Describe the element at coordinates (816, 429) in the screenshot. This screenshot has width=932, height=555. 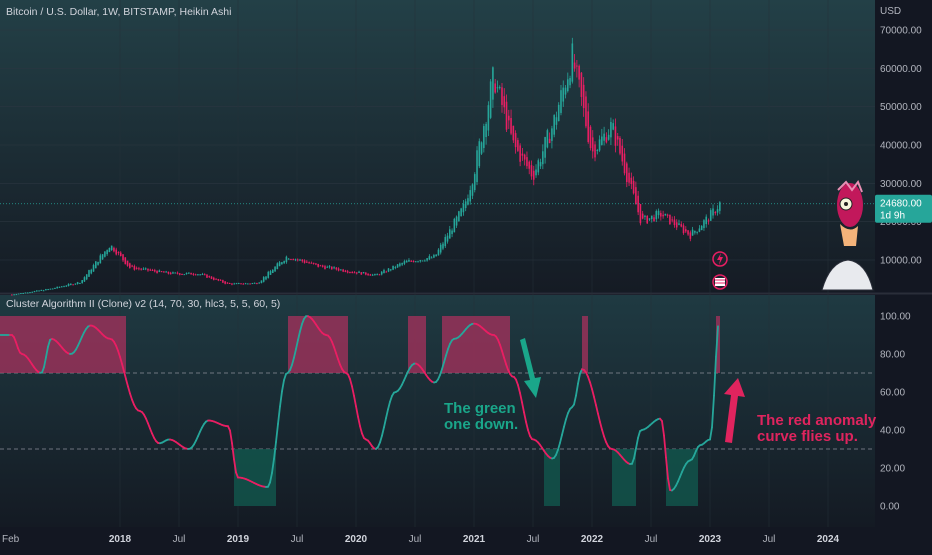
I see `red-annotation: The red anomaly curve flies up.` at that location.